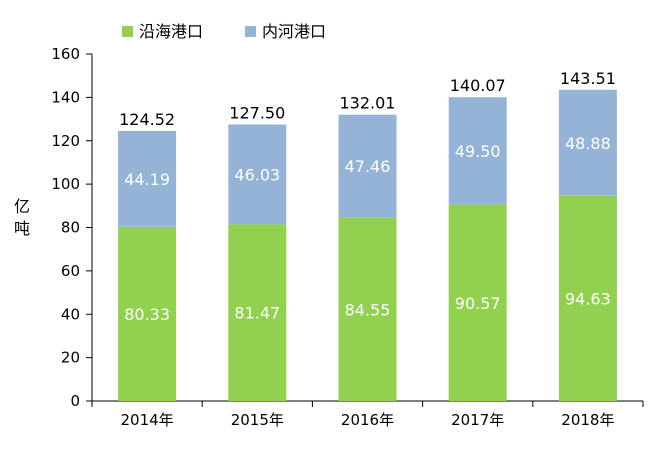 Image resolution: width=650 pixels, height=457 pixels. What do you see at coordinates (294, 31) in the screenshot?
I see `legend-label: 内河港口` at bounding box center [294, 31].